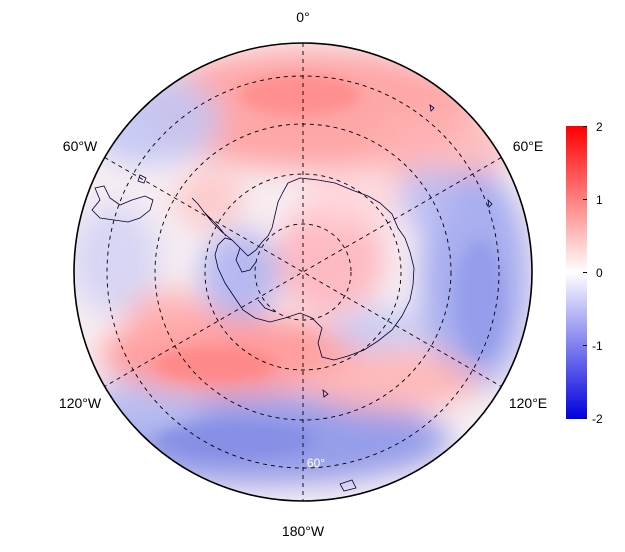 The width and height of the screenshot is (625, 552). Describe the element at coordinates (316, 463) in the screenshot. I see `lat-label-60: 60°` at that location.